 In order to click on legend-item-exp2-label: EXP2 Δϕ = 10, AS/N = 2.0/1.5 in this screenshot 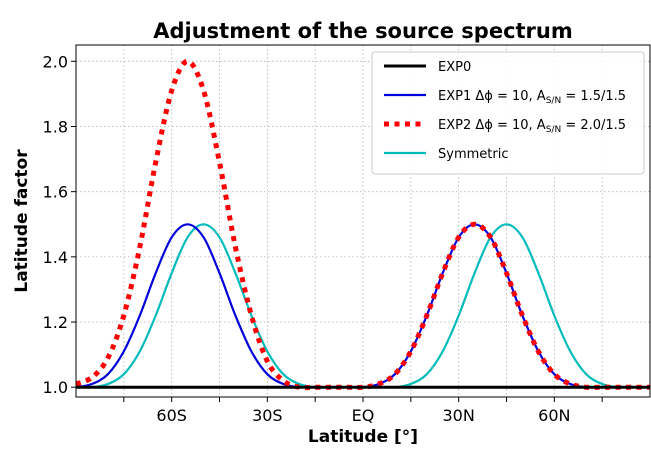, I will do `click(532, 126)`.